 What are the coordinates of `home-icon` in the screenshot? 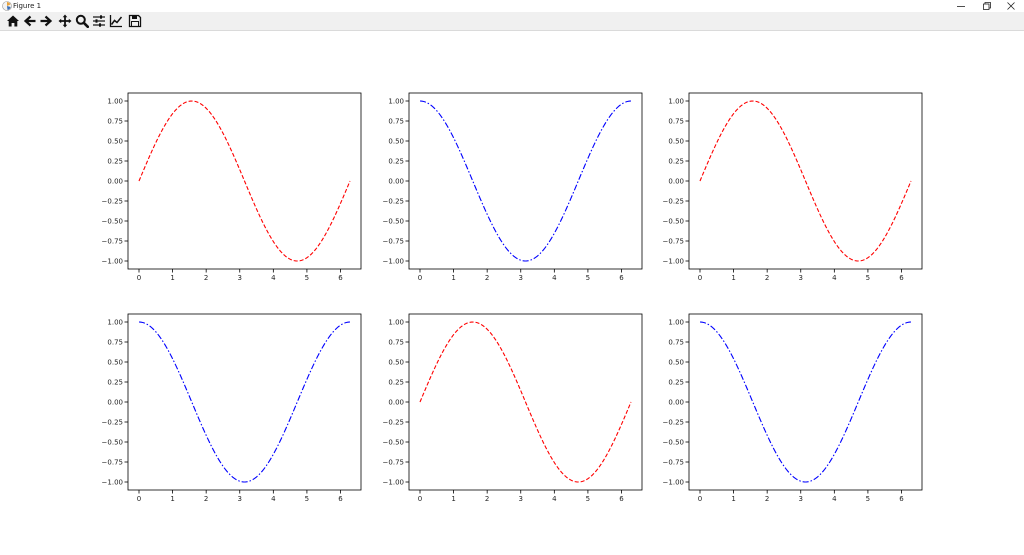 It's located at (13, 21).